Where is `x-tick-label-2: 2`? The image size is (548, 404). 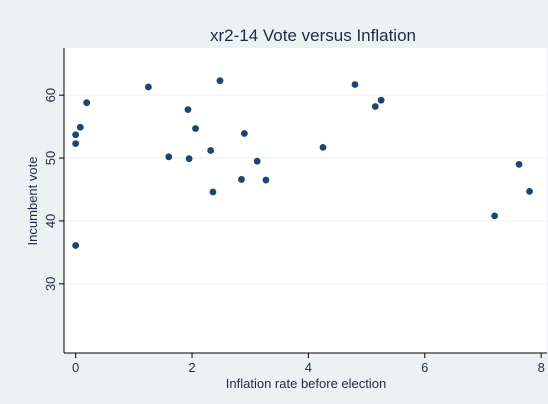 x-tick-label-2: 2 is located at coordinates (191, 367).